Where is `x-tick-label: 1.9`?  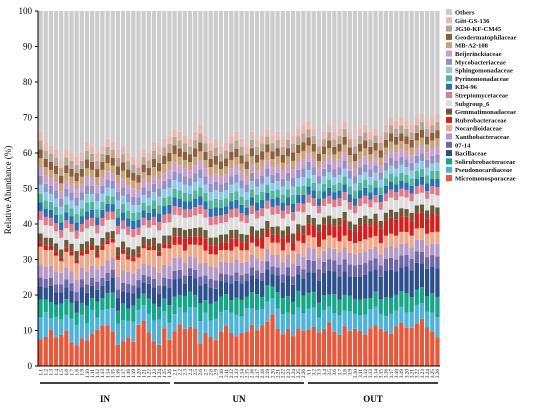
x-tick-label: 1.9 is located at coordinates (83, 372).